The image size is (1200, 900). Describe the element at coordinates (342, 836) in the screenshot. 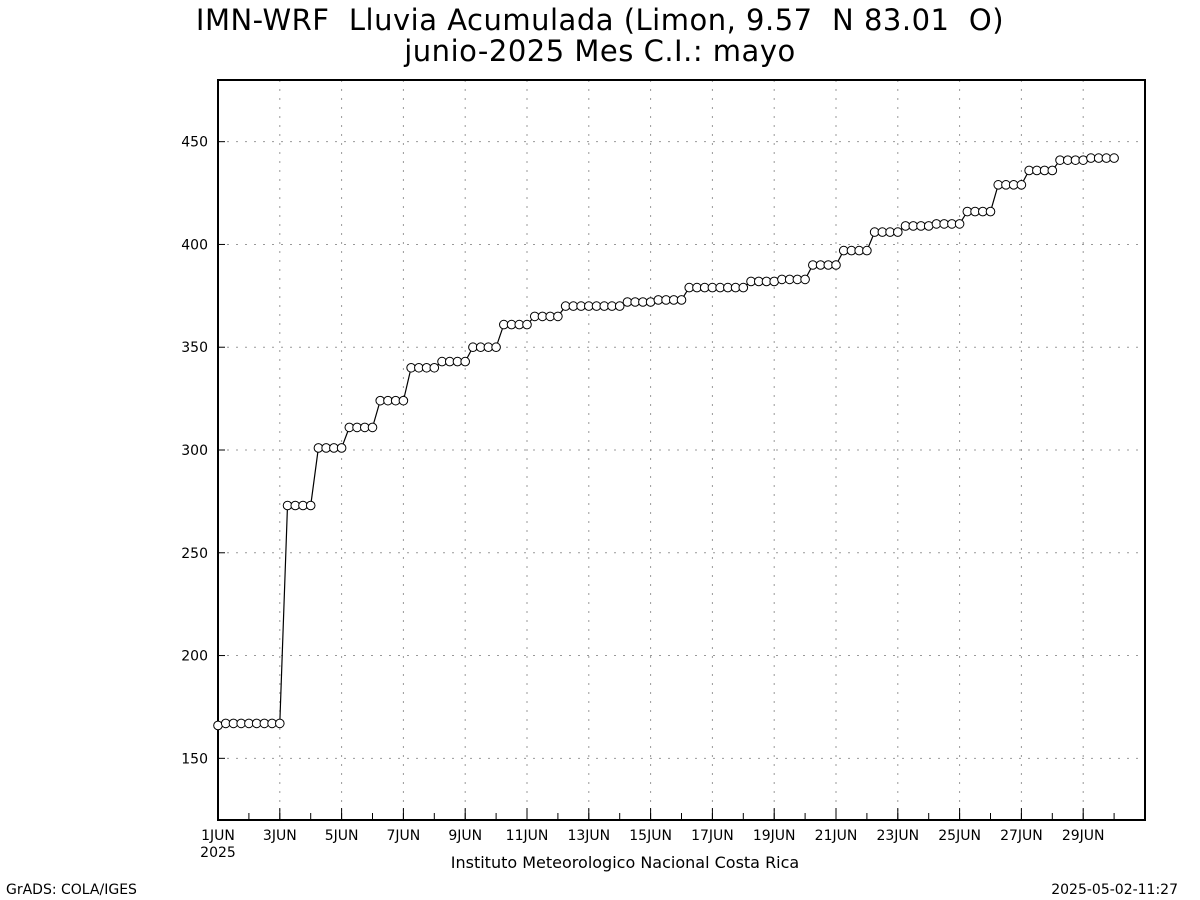

I see `x-tick-label: 5JUN` at that location.